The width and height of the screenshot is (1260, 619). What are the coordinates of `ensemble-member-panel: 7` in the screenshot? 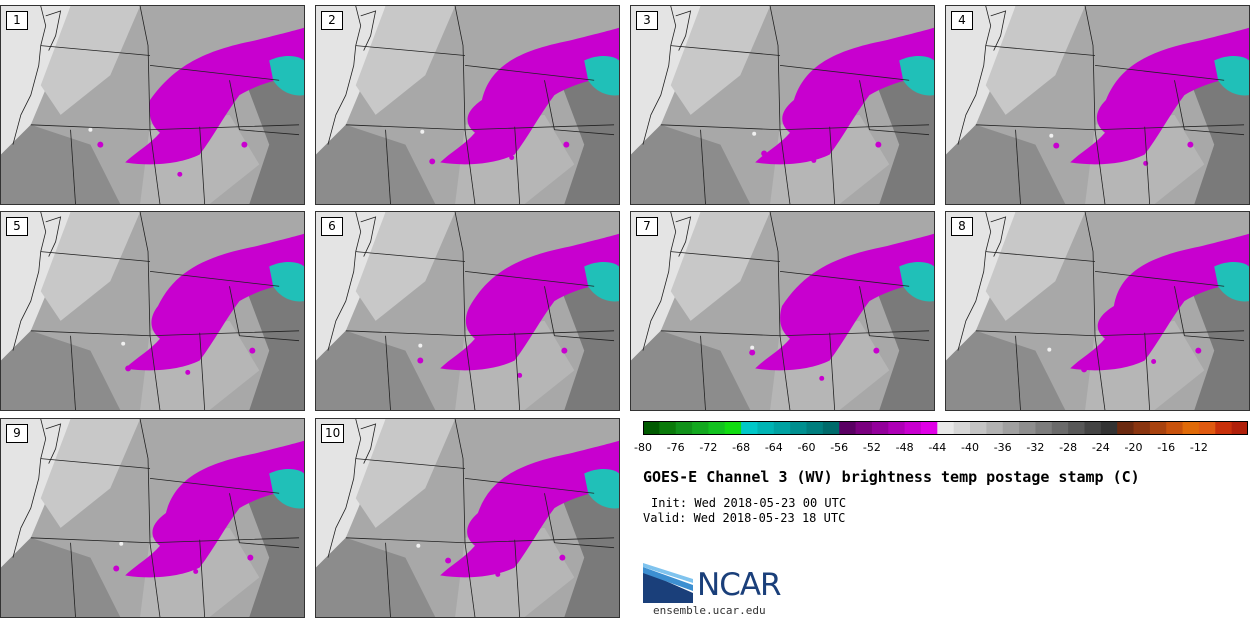 It's located at (782, 311).